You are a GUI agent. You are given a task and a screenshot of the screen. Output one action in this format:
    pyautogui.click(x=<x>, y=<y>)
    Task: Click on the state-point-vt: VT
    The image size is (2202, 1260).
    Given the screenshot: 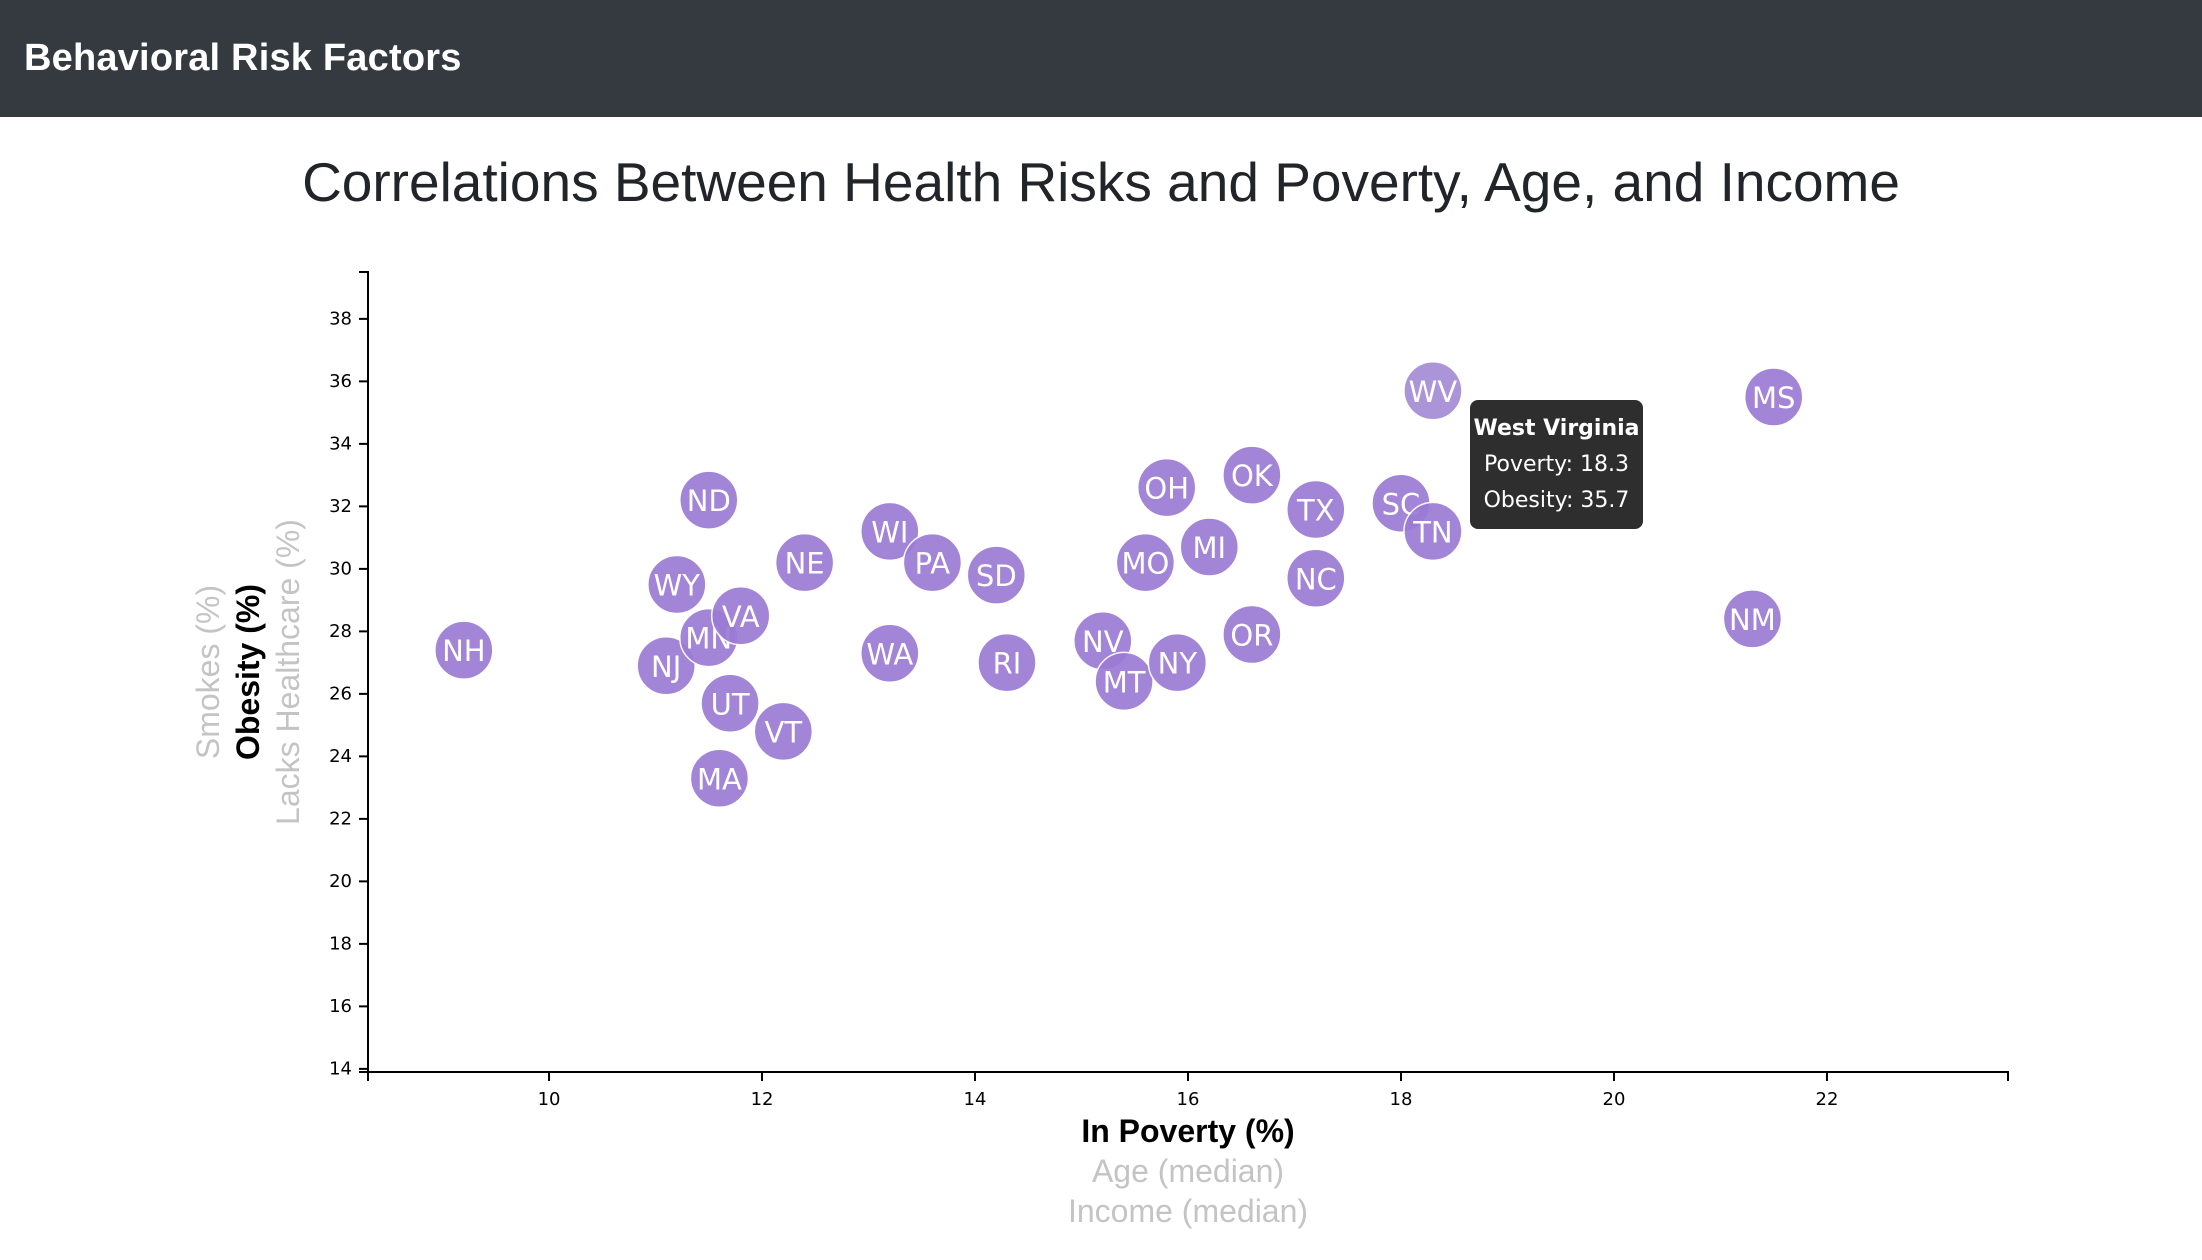 What is the action you would take?
    pyautogui.click(x=783, y=731)
    